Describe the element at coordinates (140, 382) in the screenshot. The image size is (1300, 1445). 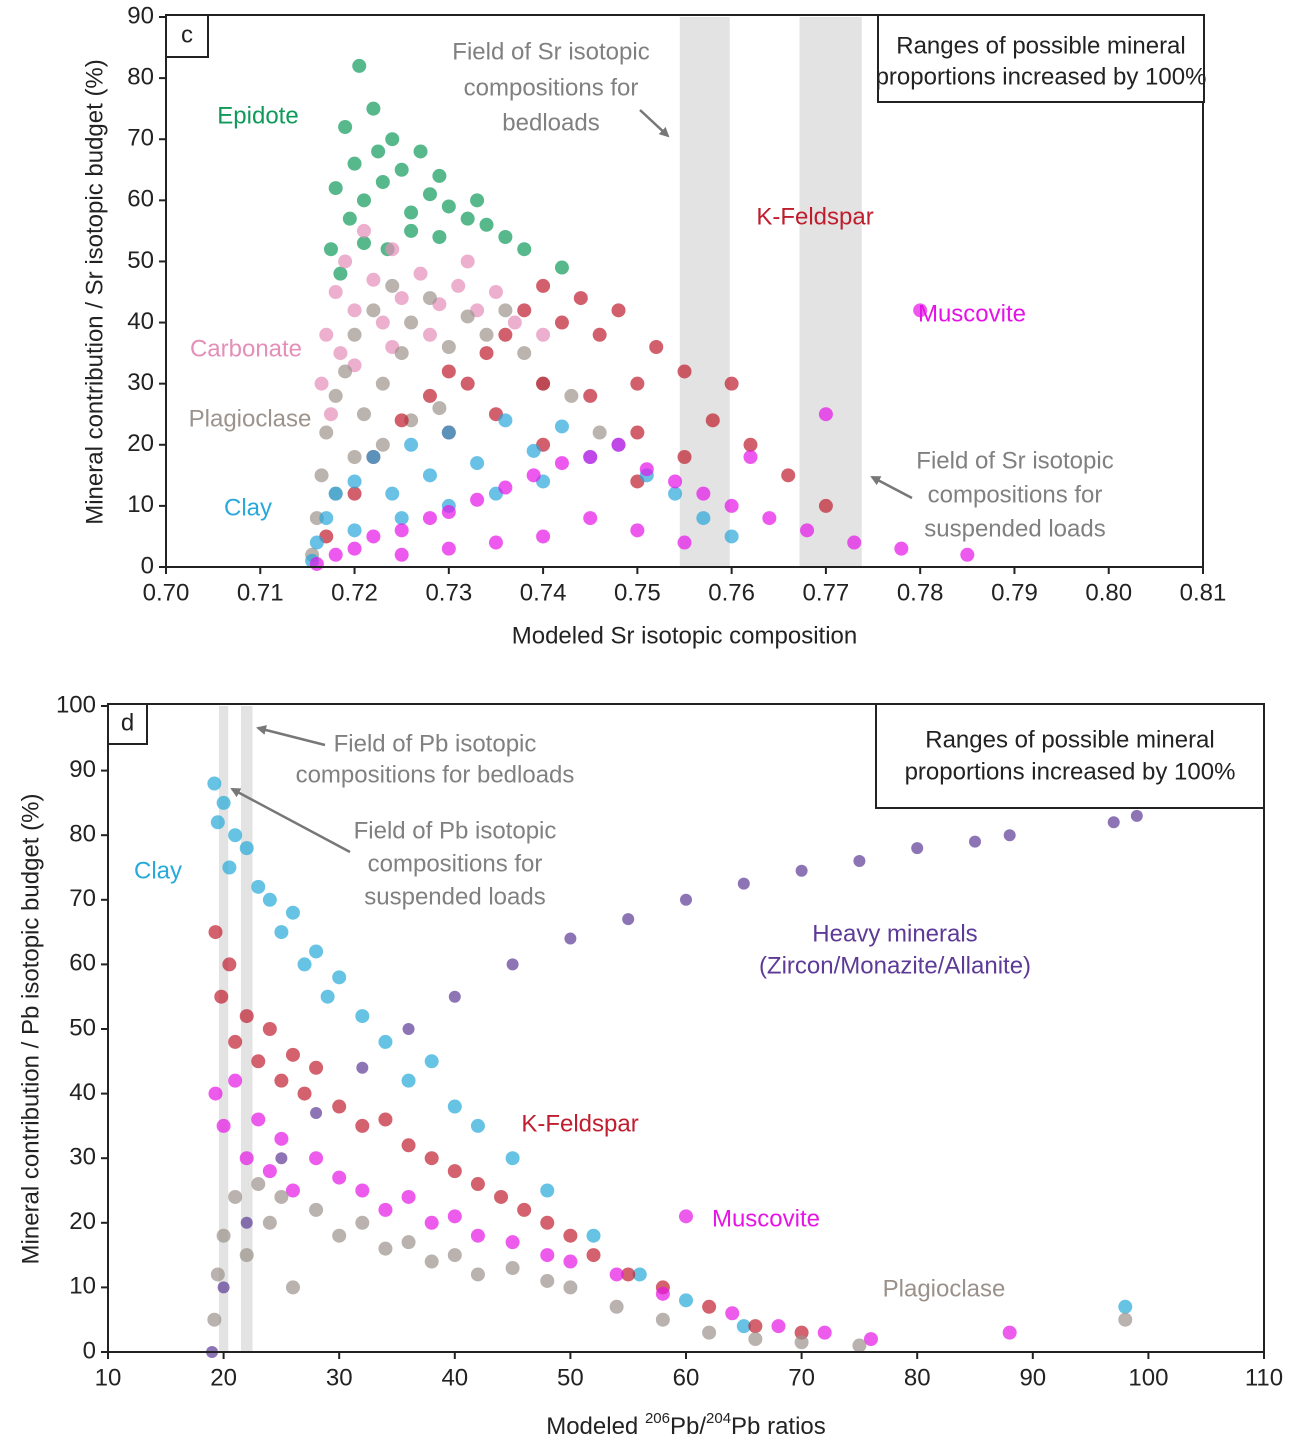
I see `y-tick-label: 30` at that location.